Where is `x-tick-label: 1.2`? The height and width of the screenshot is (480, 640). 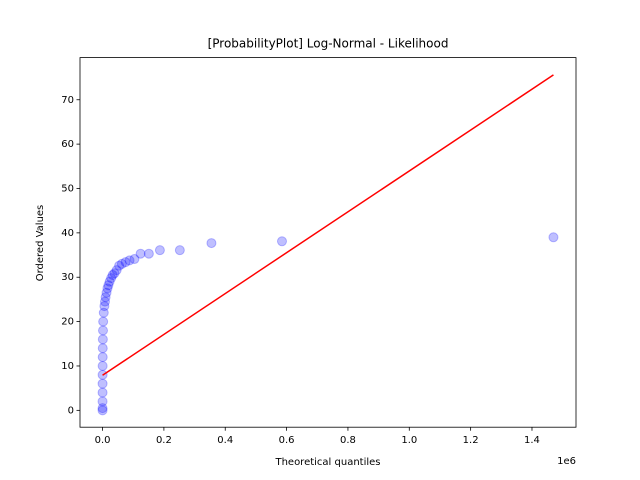
x-tick-label: 1.2 is located at coordinates (471, 440).